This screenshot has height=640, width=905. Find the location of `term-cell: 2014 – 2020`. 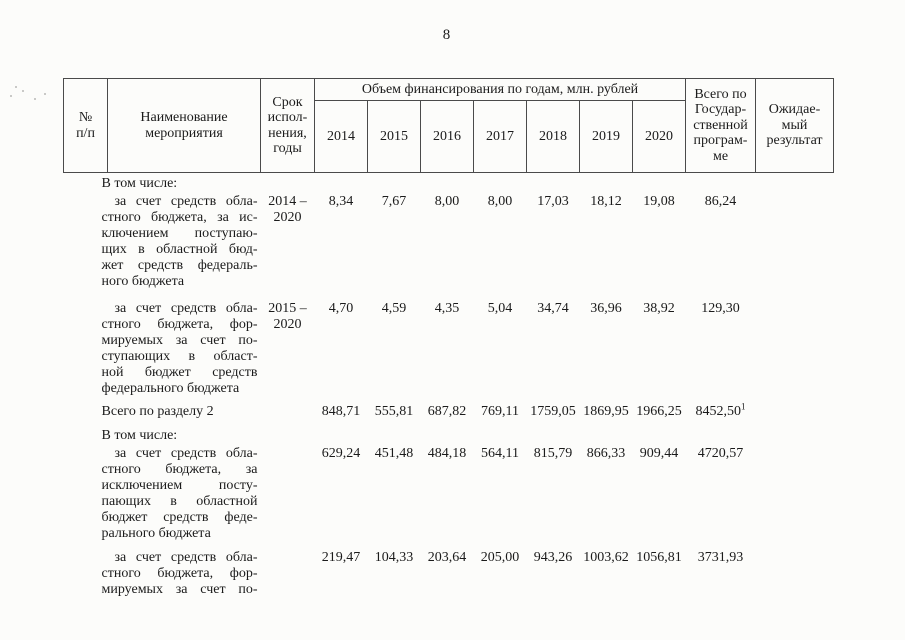

term-cell: 2014 – 2020 is located at coordinates (287, 209).